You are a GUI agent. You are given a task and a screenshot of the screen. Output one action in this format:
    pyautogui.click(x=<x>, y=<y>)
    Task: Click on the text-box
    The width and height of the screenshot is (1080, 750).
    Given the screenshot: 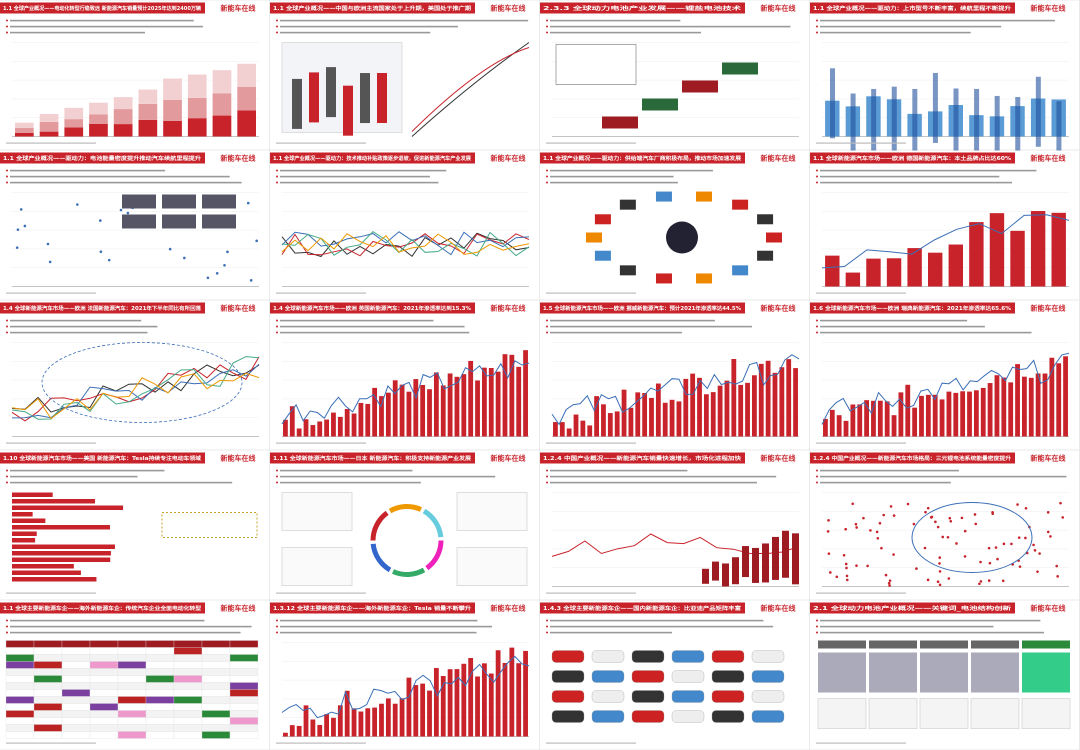 What is the action you would take?
    pyautogui.click(x=492, y=566)
    